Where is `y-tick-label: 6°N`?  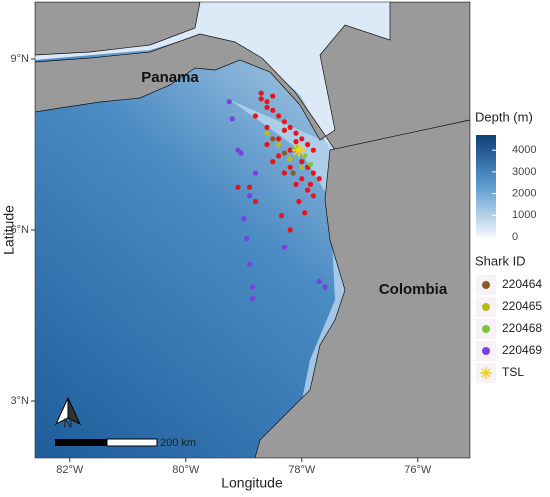 y-tick-label: 6°N is located at coordinates (20, 230).